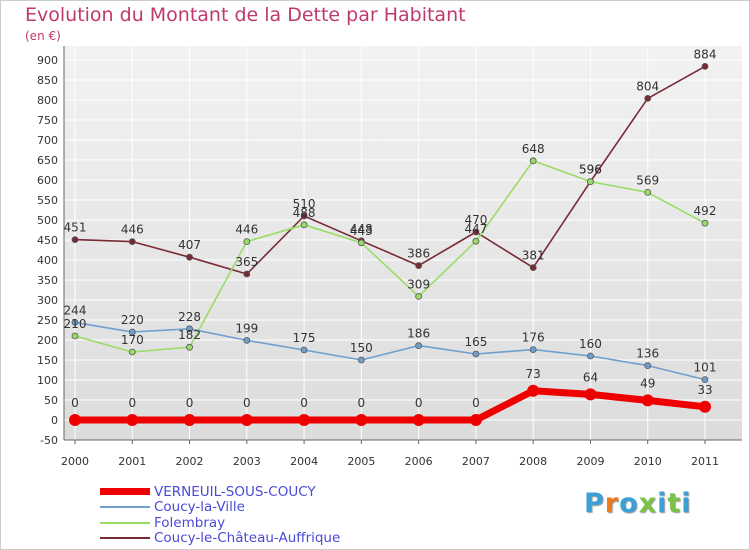 The width and height of the screenshot is (750, 550). I want to click on y-tick-label: 750, so click(47, 120).